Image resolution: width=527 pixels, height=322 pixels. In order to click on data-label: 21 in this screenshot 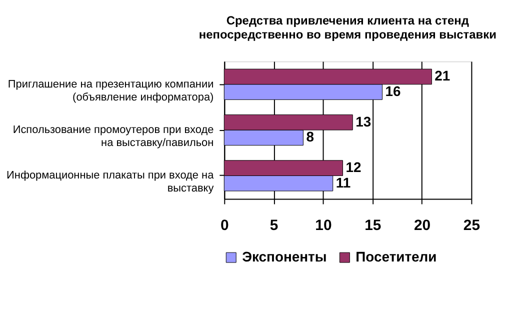, I will do `click(442, 76)`.